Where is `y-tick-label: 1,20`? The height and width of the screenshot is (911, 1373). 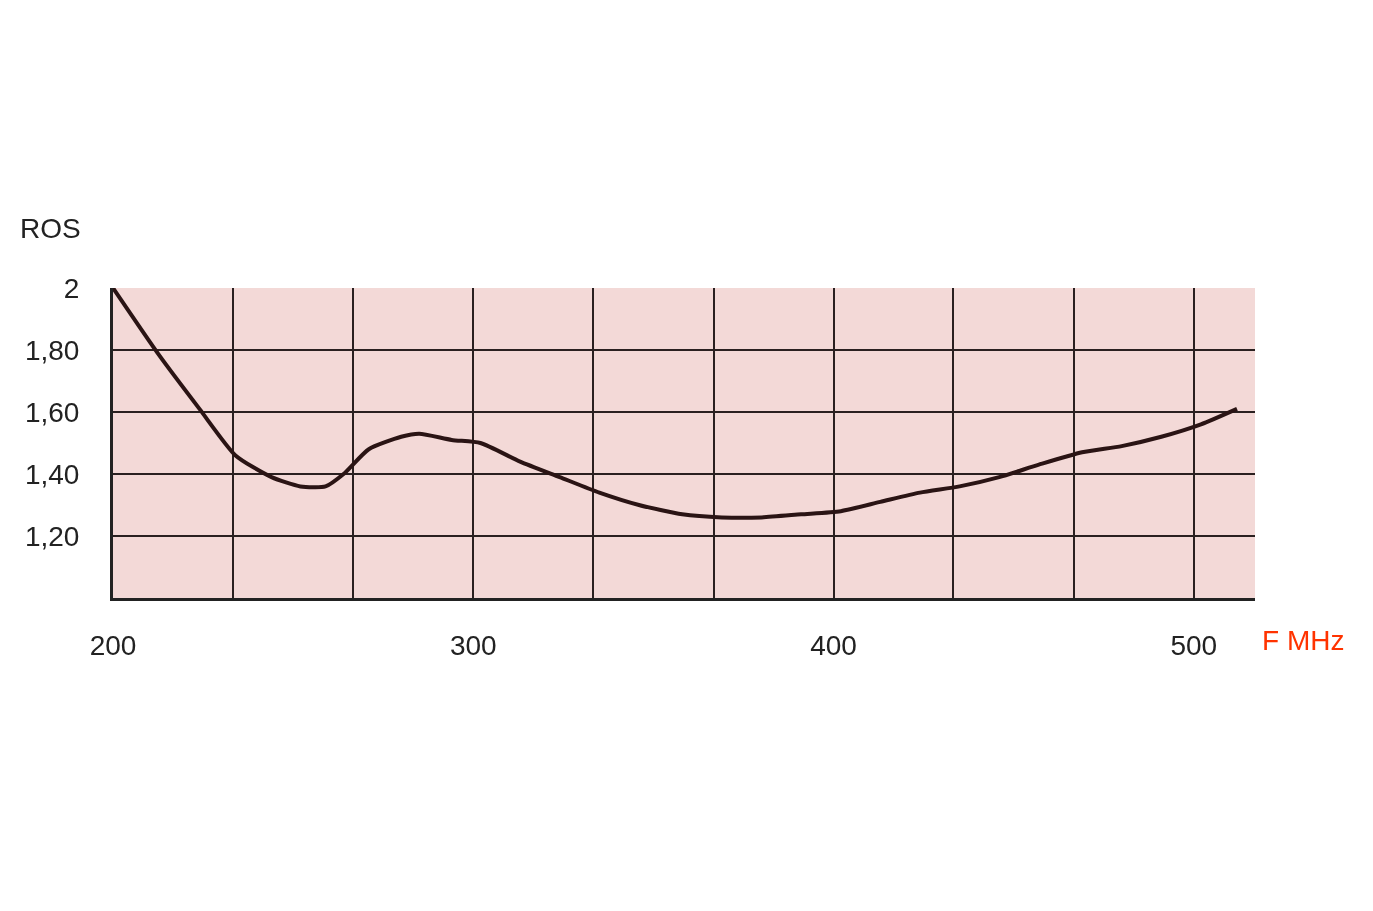 y-tick-label: 1,20 is located at coordinates (52, 536).